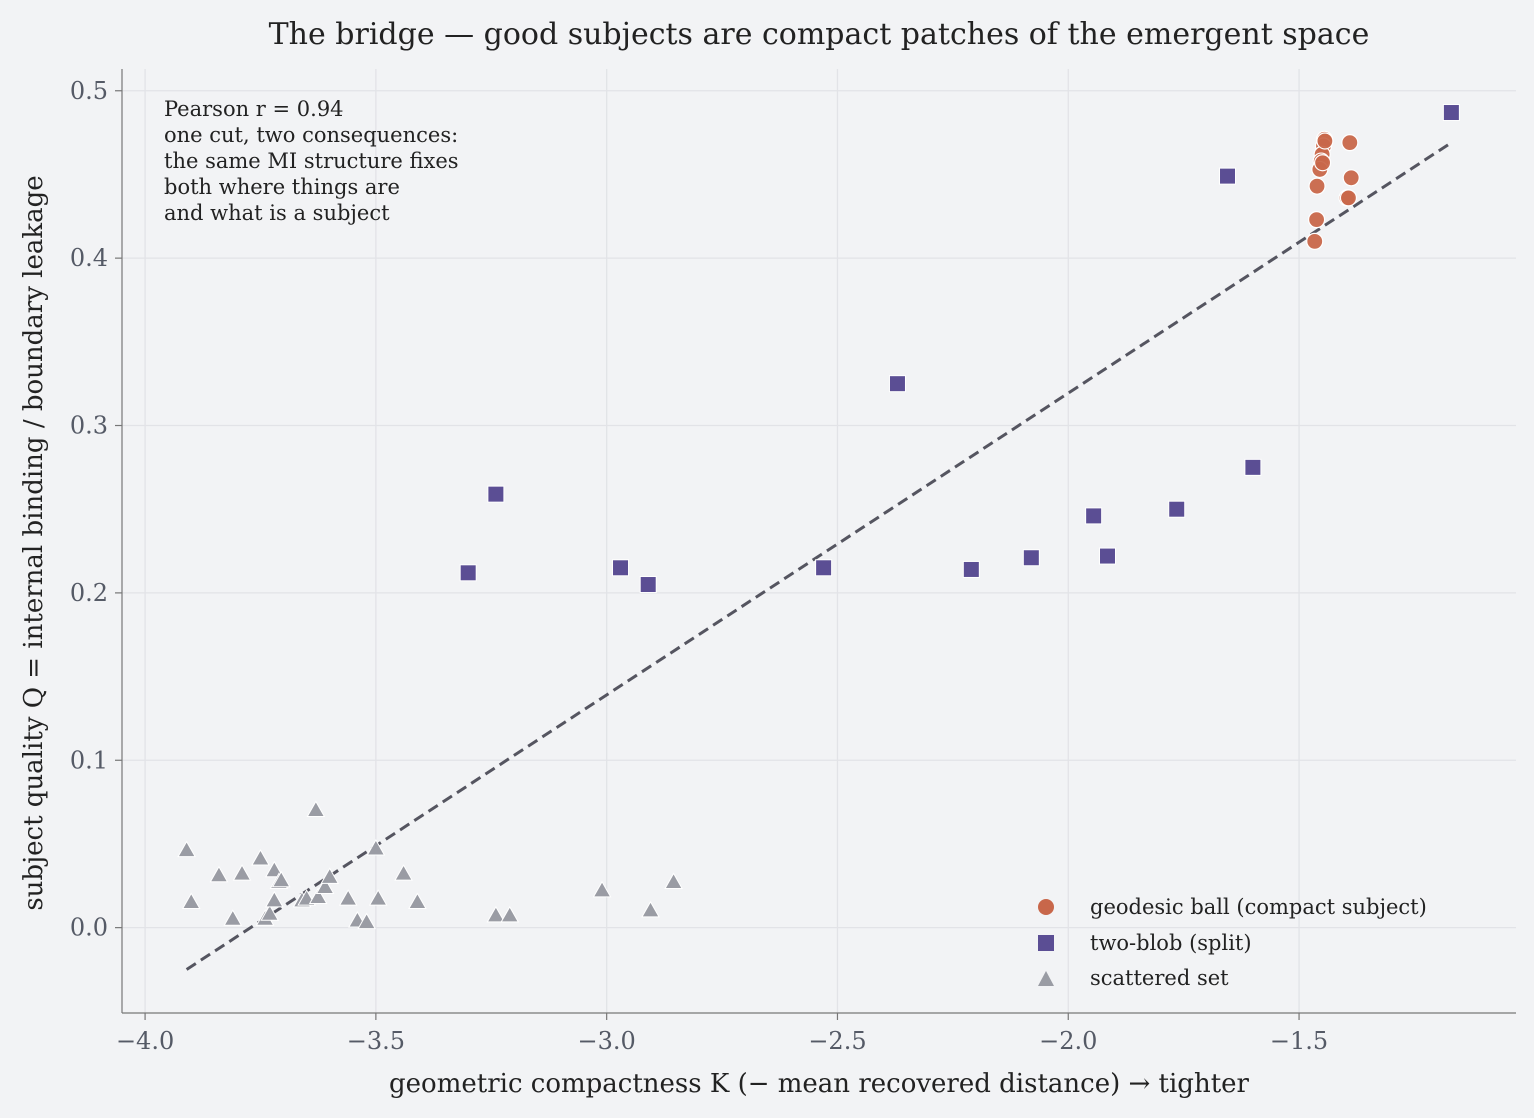  What do you see at coordinates (311, 135) in the screenshot?
I see `annotation-line: one cut, two consequences:` at bounding box center [311, 135].